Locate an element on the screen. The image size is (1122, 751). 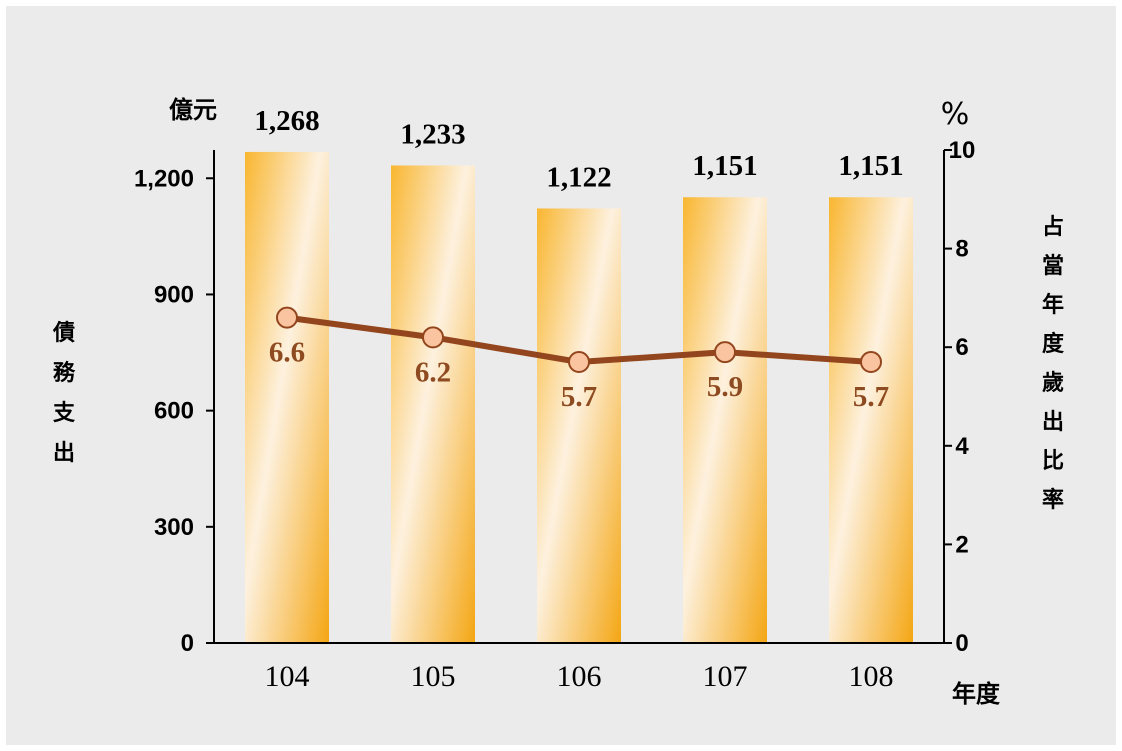
left-axis-unit: 億元 is located at coordinates (193, 109).